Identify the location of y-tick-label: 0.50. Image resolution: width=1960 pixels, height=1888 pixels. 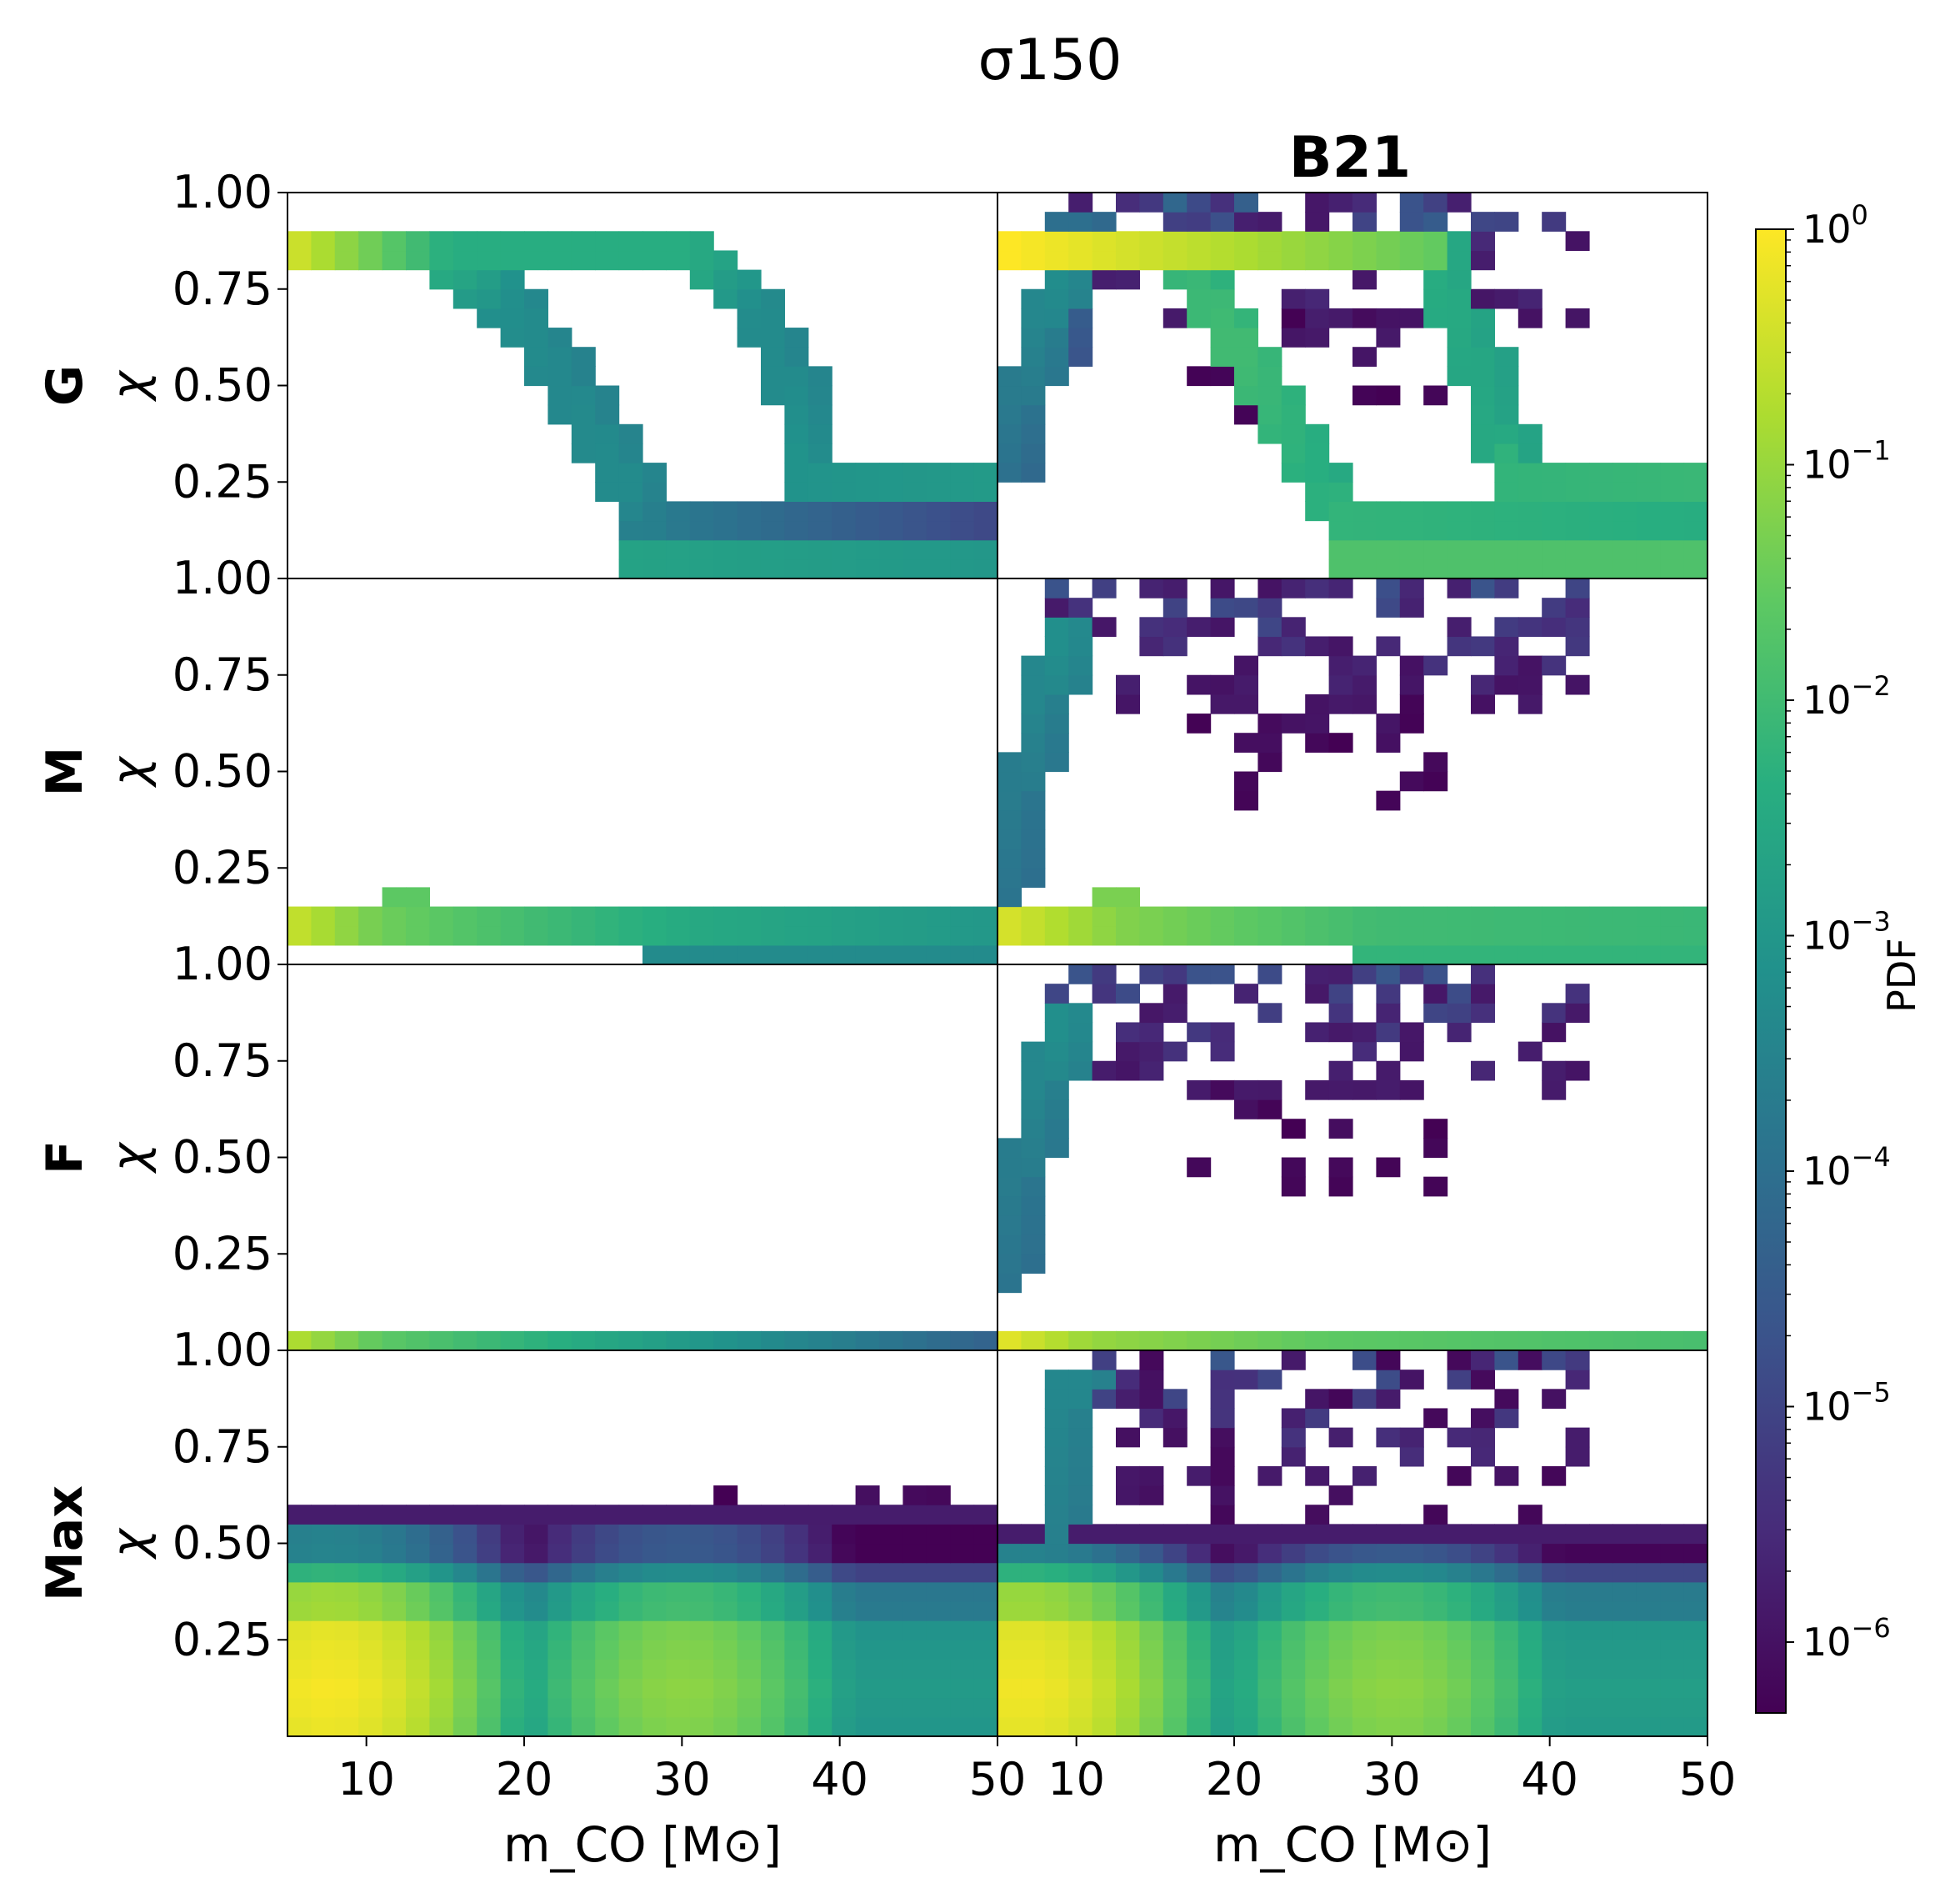
(222, 1543).